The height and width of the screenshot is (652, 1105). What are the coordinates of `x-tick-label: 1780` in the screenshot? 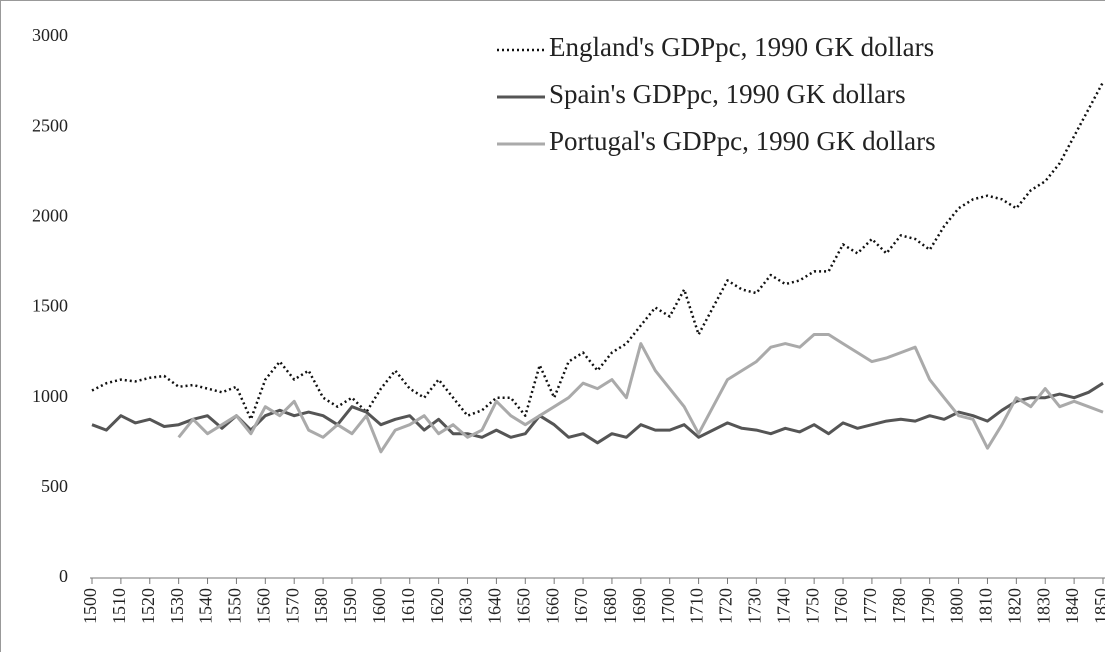 It's located at (899, 606).